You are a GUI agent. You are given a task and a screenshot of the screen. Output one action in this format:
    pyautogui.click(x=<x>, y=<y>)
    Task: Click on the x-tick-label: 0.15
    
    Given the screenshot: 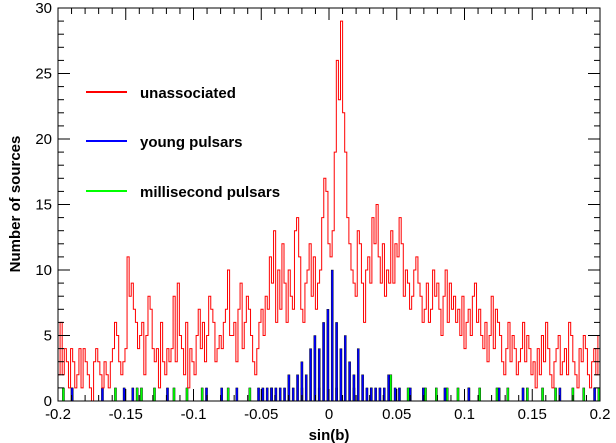 What is the action you would take?
    pyautogui.click(x=532, y=414)
    